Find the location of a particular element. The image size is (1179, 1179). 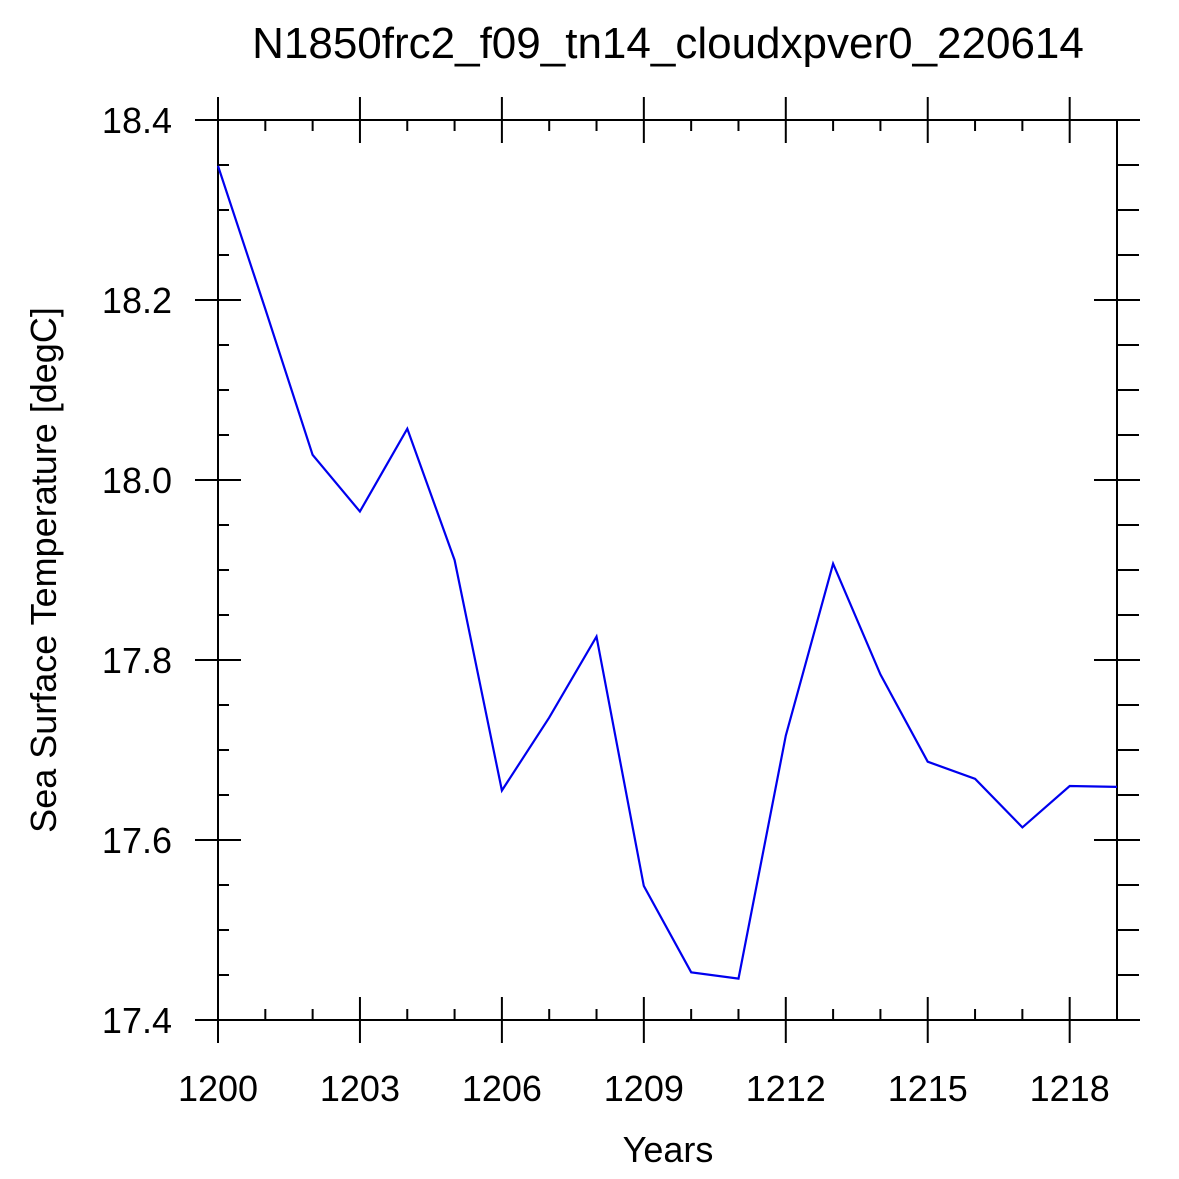

y-tick-label: 18.4 is located at coordinates (137, 120).